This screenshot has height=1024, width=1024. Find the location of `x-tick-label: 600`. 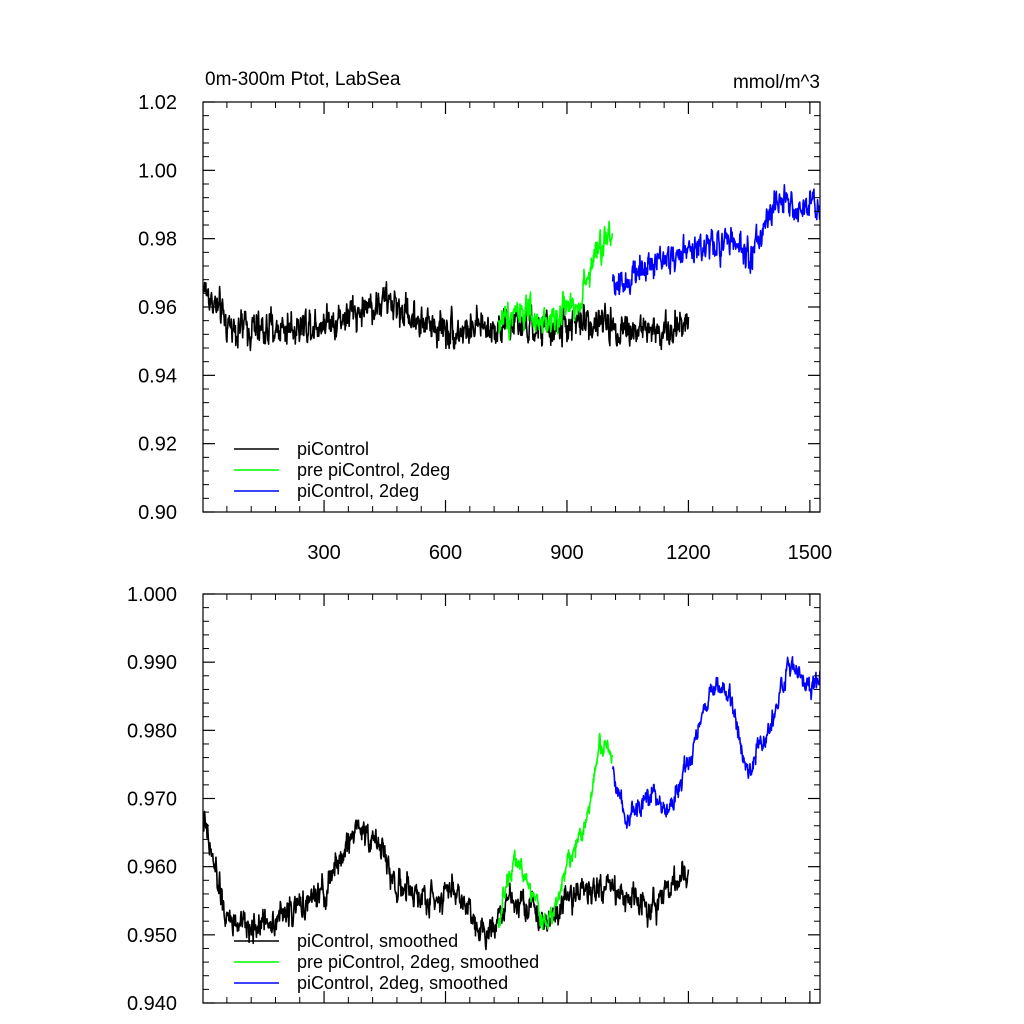

x-tick-label: 600 is located at coordinates (445, 553).